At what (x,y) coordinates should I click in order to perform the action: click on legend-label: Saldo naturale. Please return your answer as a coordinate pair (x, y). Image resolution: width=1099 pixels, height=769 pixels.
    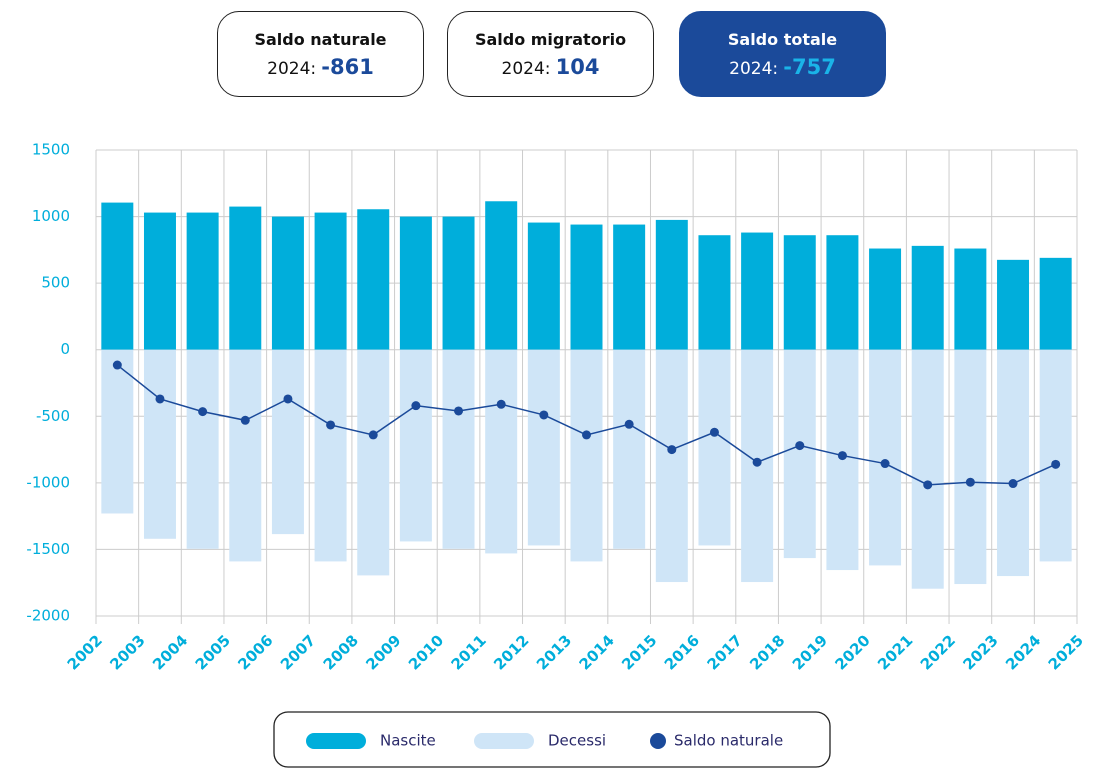
    Looking at the image, I should click on (728, 741).